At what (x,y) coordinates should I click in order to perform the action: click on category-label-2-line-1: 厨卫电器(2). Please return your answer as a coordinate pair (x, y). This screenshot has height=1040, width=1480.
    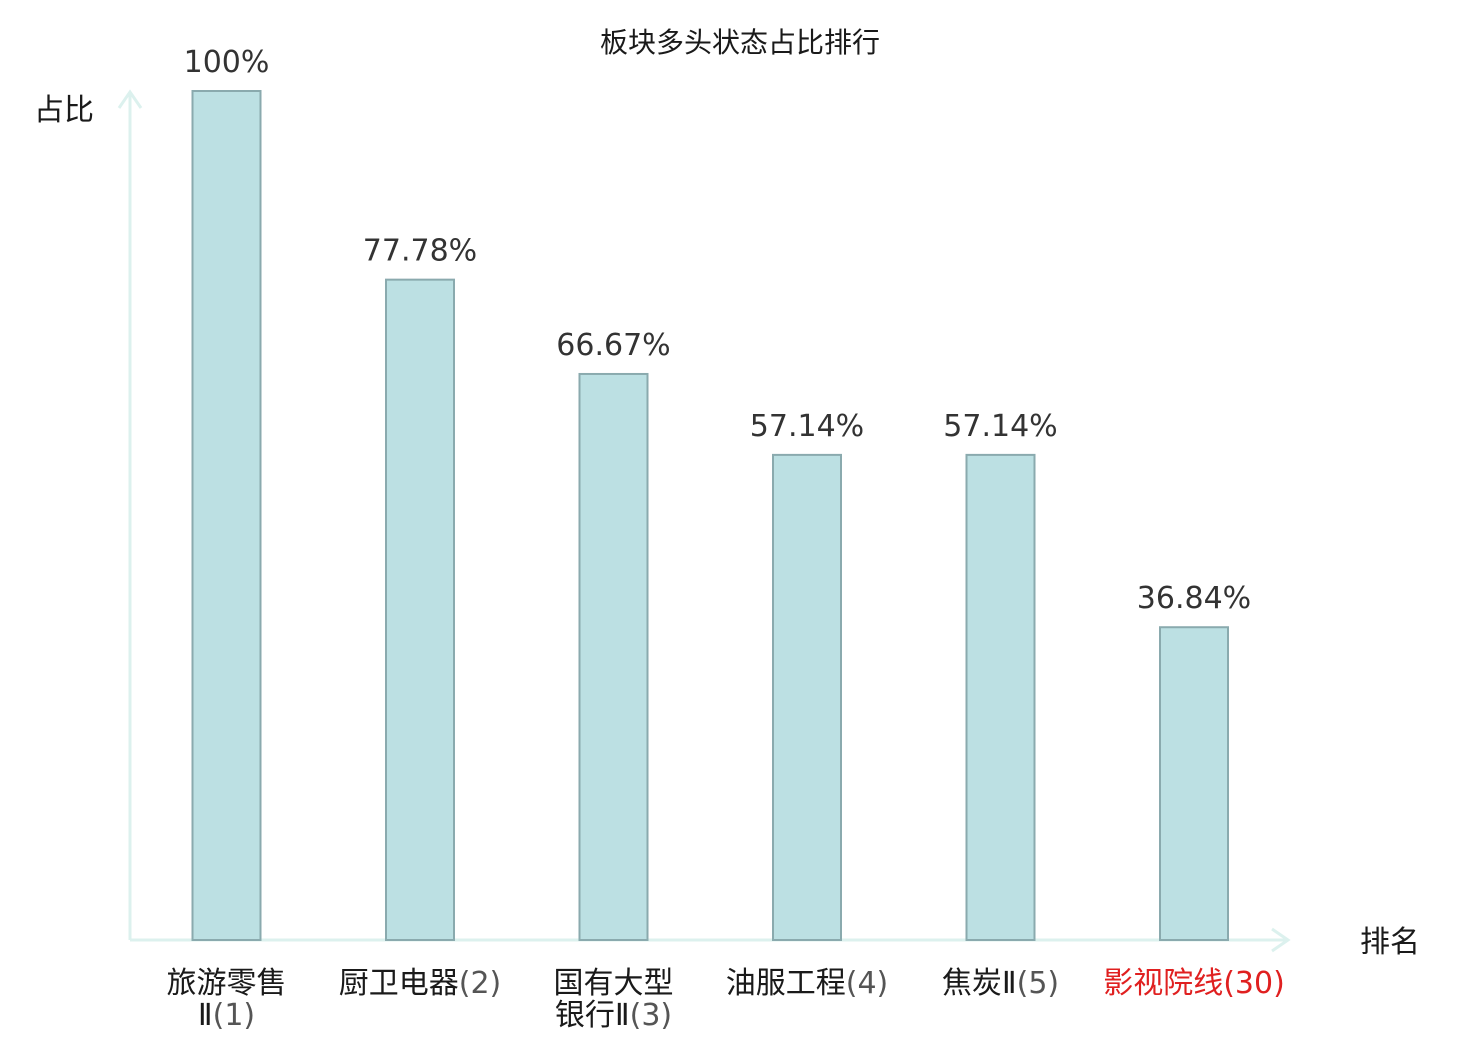
    Looking at the image, I should click on (420, 983).